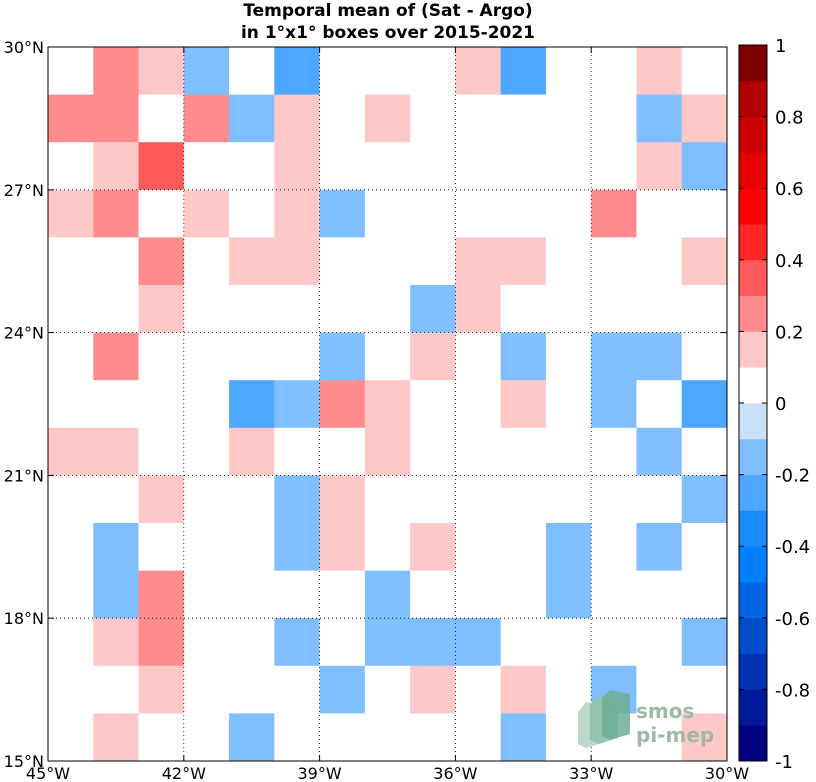 The image size is (816, 782). What do you see at coordinates (342, 71) in the screenshot?
I see `heatmap-cell-r0-c6` at bounding box center [342, 71].